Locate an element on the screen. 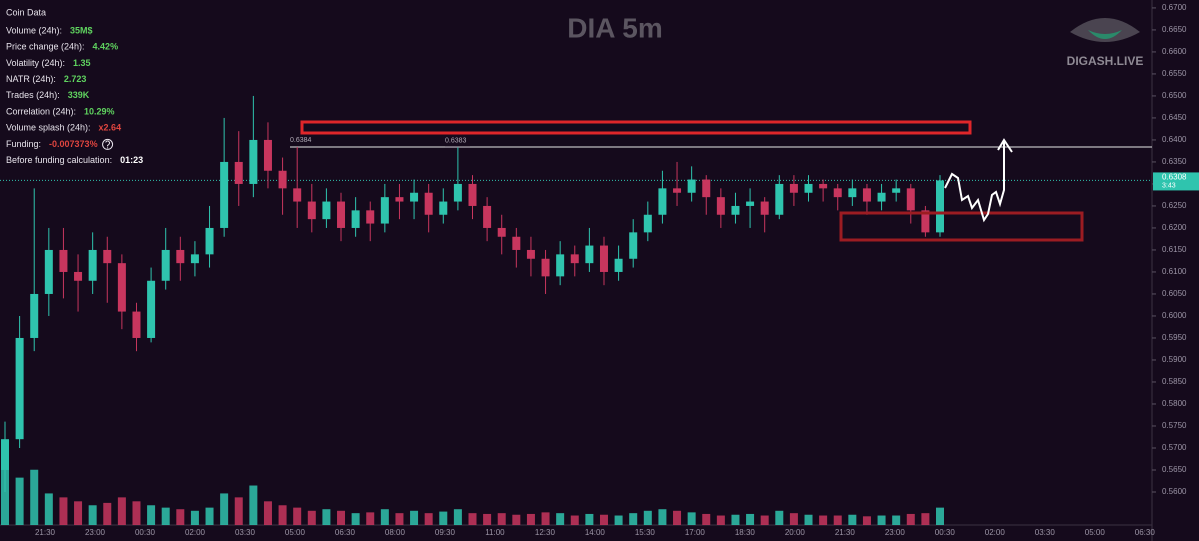 Image resolution: width=1199 pixels, height=541 pixels. x-tick-label: 00:30 is located at coordinates (145, 532).